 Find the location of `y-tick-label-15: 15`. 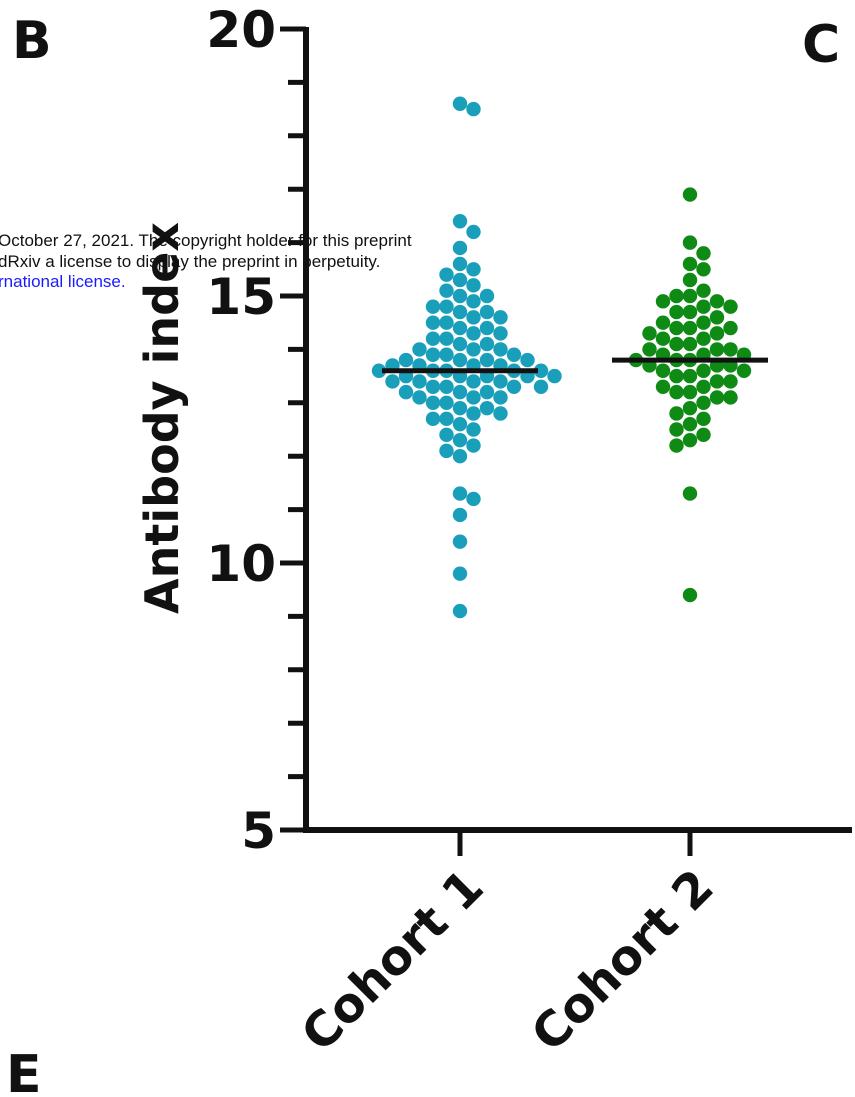

y-tick-label-15: 15 is located at coordinates (241, 297).